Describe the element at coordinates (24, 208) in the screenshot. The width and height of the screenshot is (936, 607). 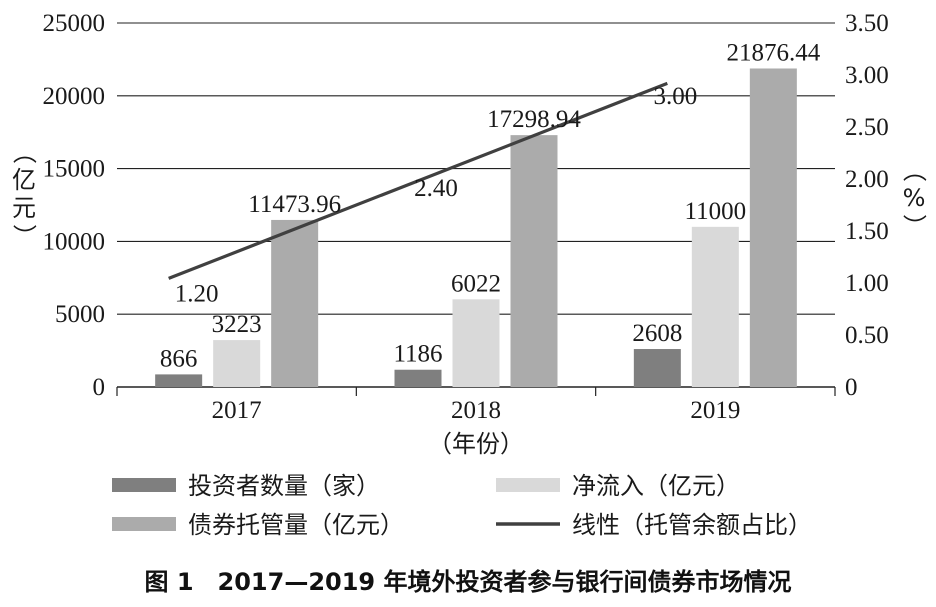
I see `axis-title-char: 元` at that location.